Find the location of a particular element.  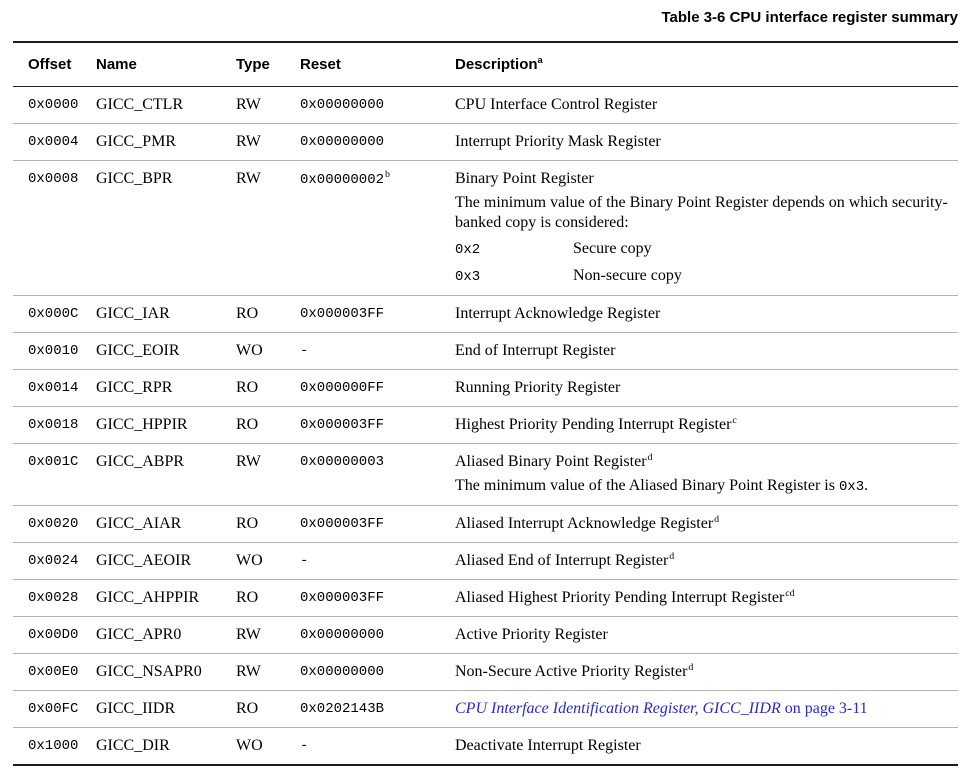

name-cell: GICC_AHPPIR is located at coordinates (166, 598).